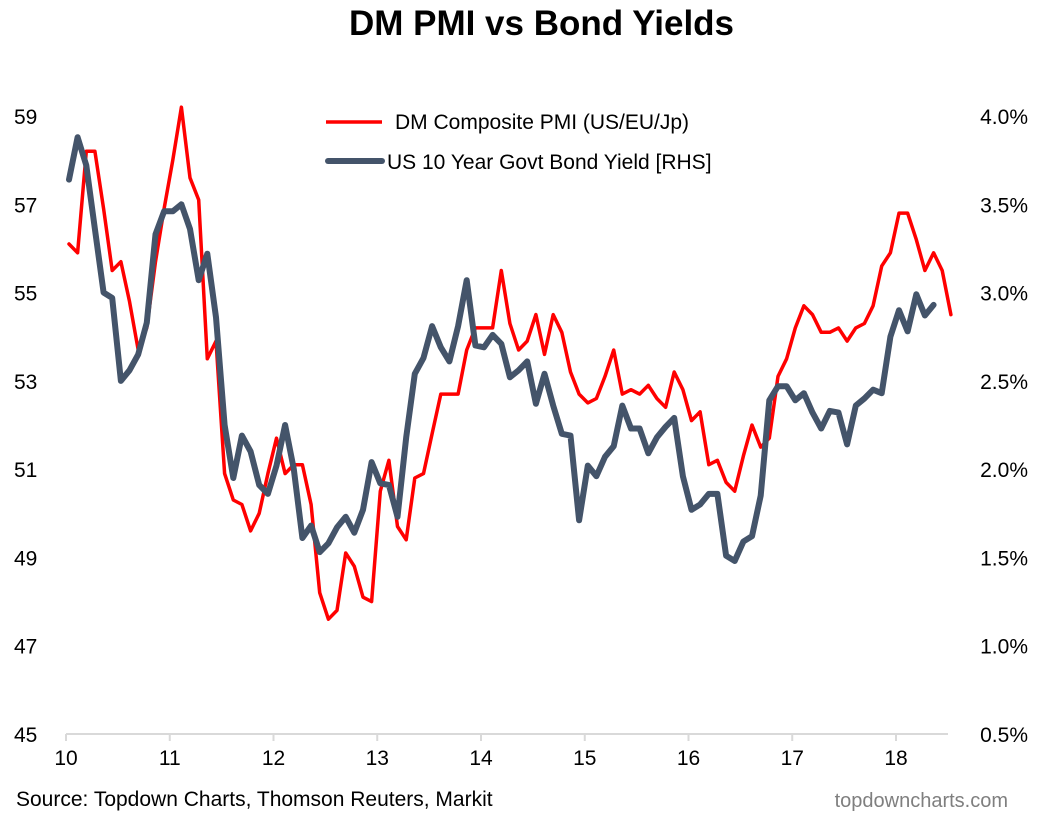 This screenshot has width=1043, height=820. What do you see at coordinates (481, 758) in the screenshot?
I see `x-tick-label: 14` at bounding box center [481, 758].